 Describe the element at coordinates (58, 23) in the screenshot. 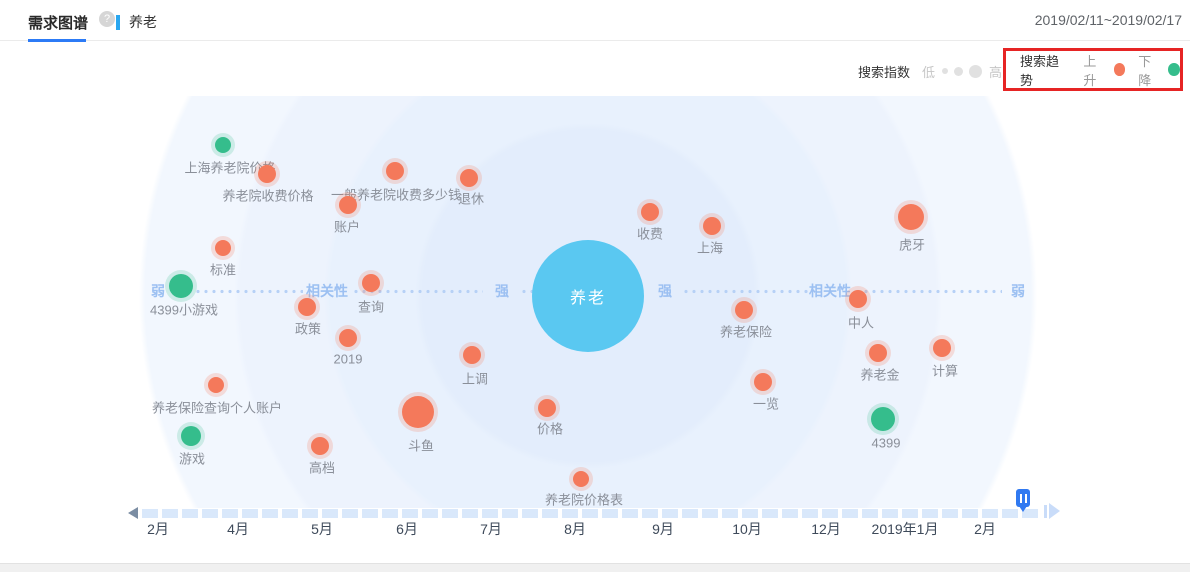

I see `page-title: 需求图谱` at that location.